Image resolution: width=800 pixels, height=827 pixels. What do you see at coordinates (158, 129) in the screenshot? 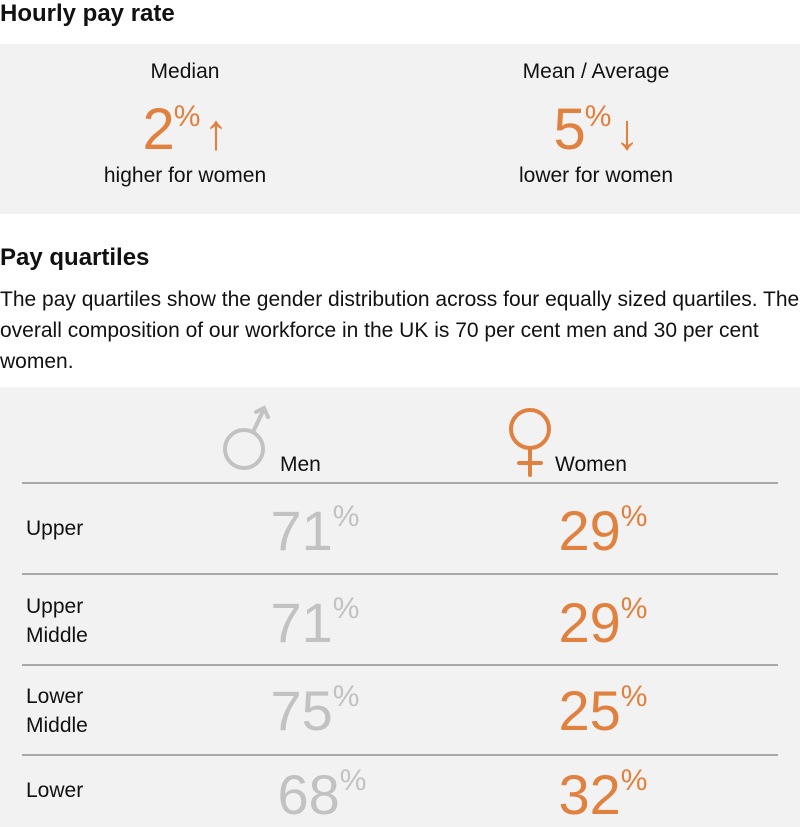
I see `median-value: 2` at bounding box center [158, 129].